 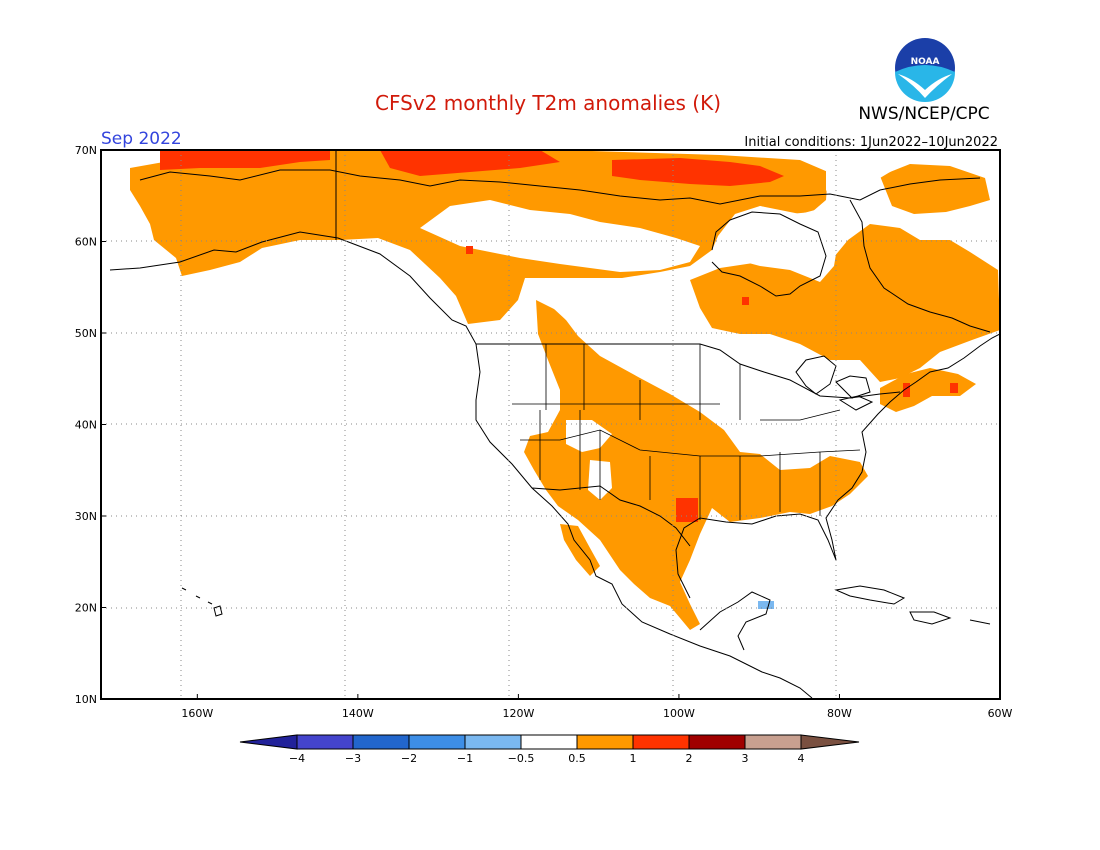 I want to click on strong-warm-texas, so click(x=687, y=510).